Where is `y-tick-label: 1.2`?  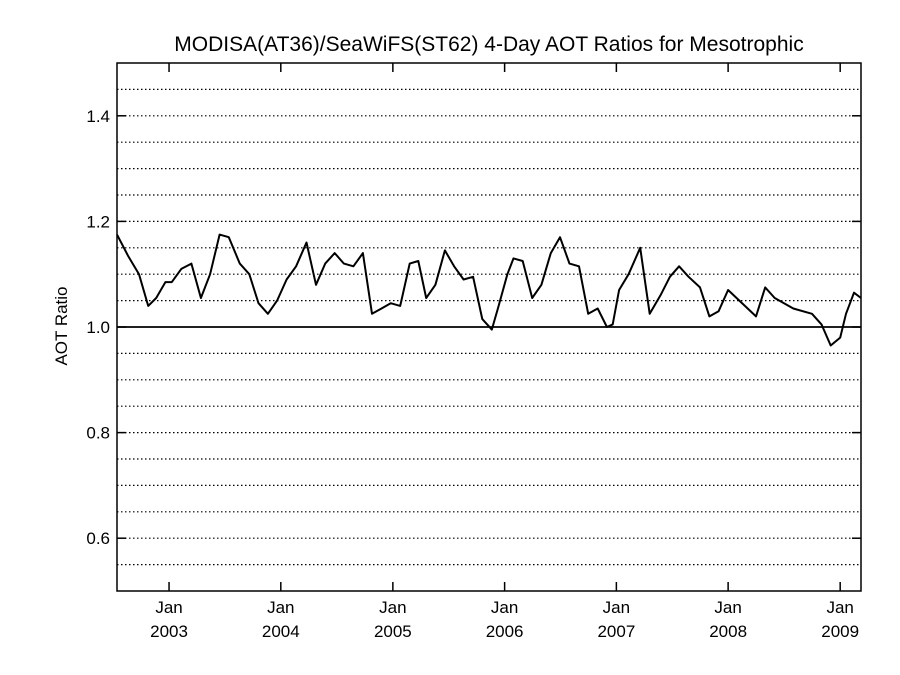 y-tick-label: 1.2 is located at coordinates (98, 221).